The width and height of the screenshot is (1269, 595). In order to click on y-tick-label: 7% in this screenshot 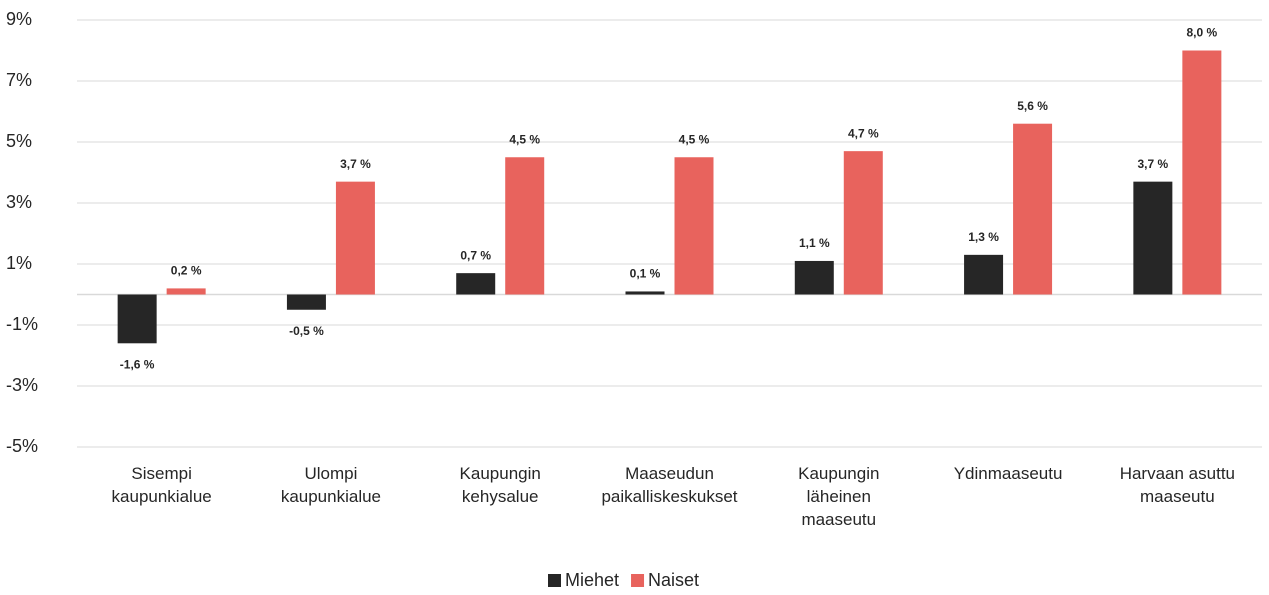, I will do `click(19, 80)`.